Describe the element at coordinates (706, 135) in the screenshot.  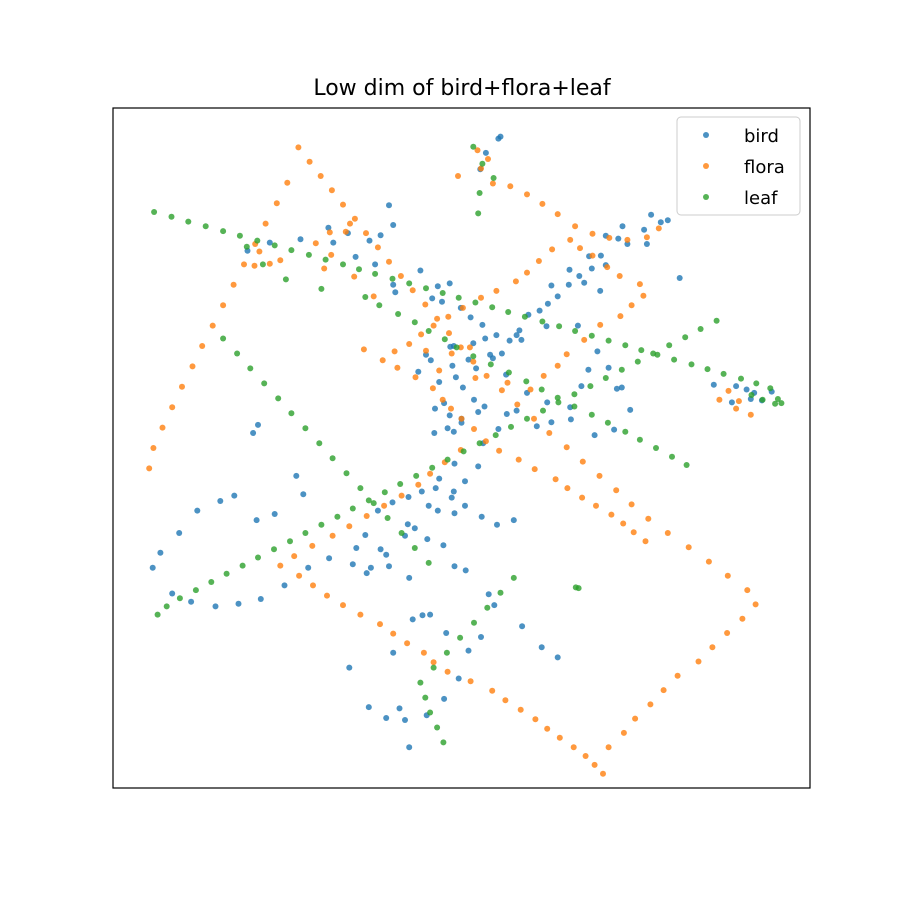
I see `legend-marker-bird` at that location.